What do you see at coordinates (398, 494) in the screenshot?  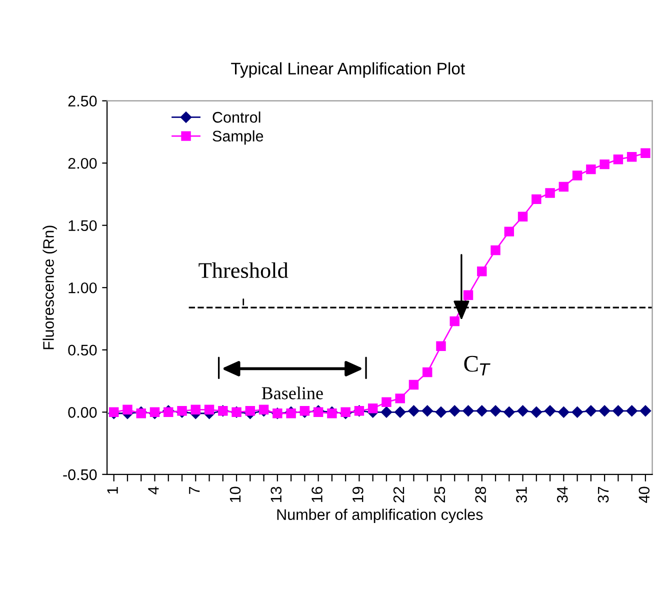 I see `x-tick-label: 22` at bounding box center [398, 494].